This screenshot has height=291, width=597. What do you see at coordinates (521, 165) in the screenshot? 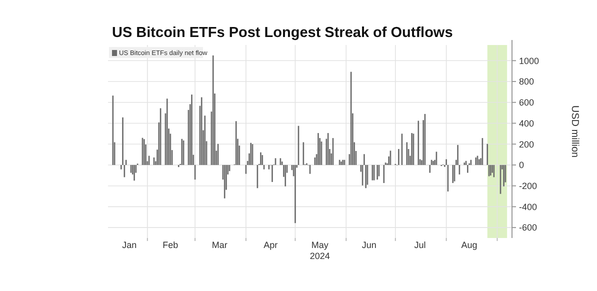
I see `y-tick-label: 0` at bounding box center [521, 165].